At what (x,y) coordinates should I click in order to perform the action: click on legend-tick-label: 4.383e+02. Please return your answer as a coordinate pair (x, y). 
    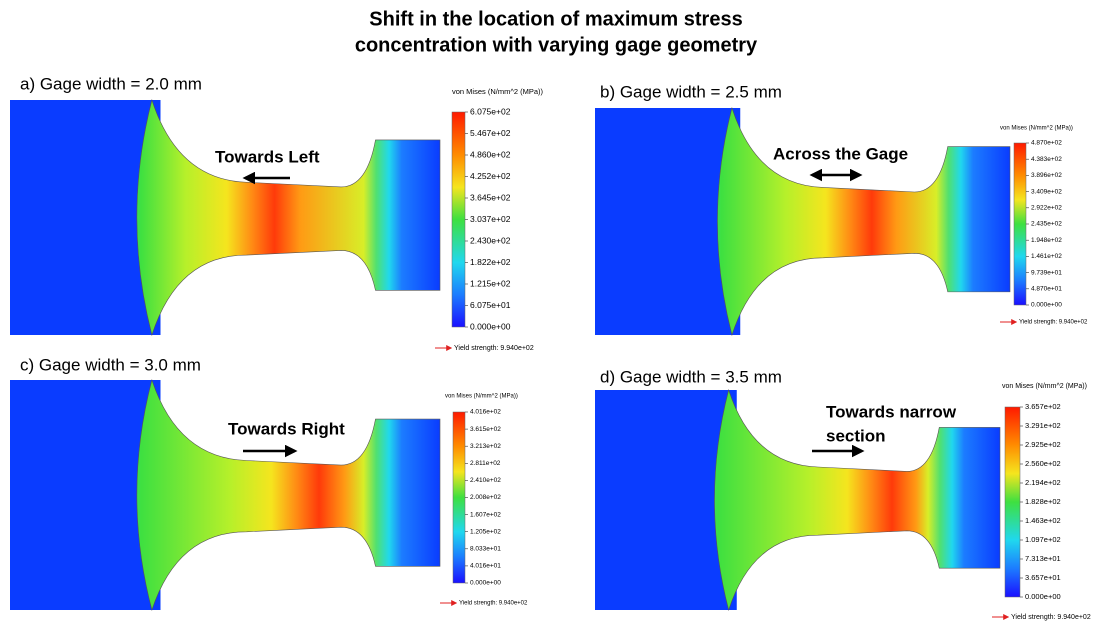
    Looking at the image, I should click on (1046, 159).